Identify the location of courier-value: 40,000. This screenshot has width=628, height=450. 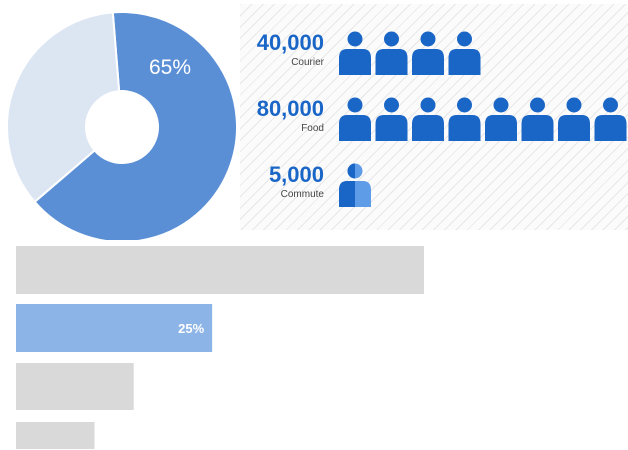
(290, 42).